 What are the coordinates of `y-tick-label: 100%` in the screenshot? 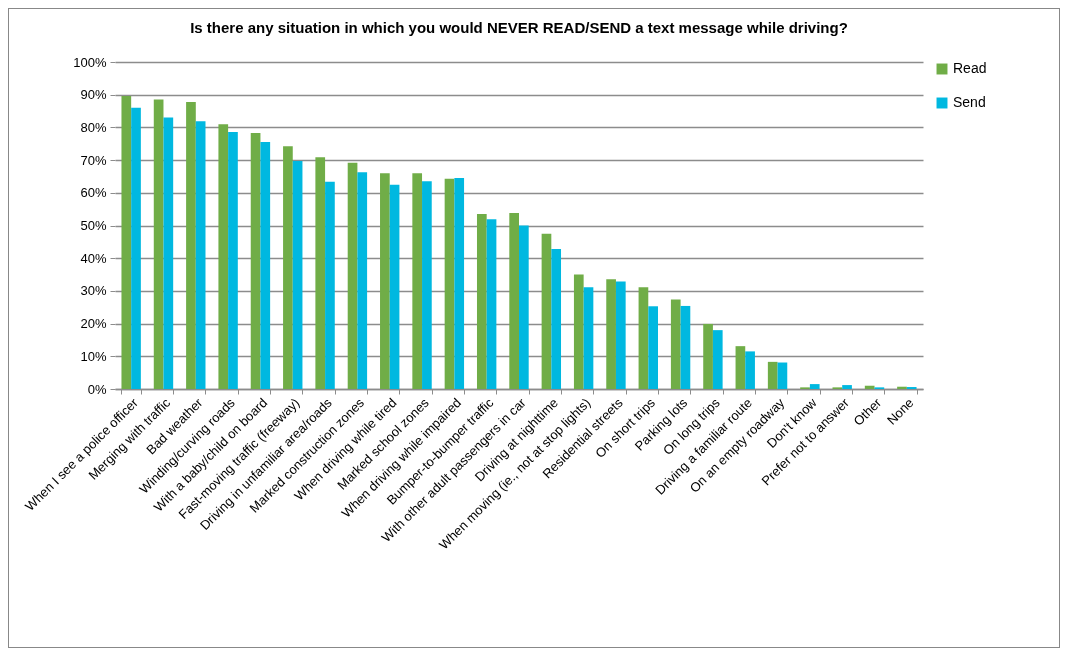 It's located at (90, 62).